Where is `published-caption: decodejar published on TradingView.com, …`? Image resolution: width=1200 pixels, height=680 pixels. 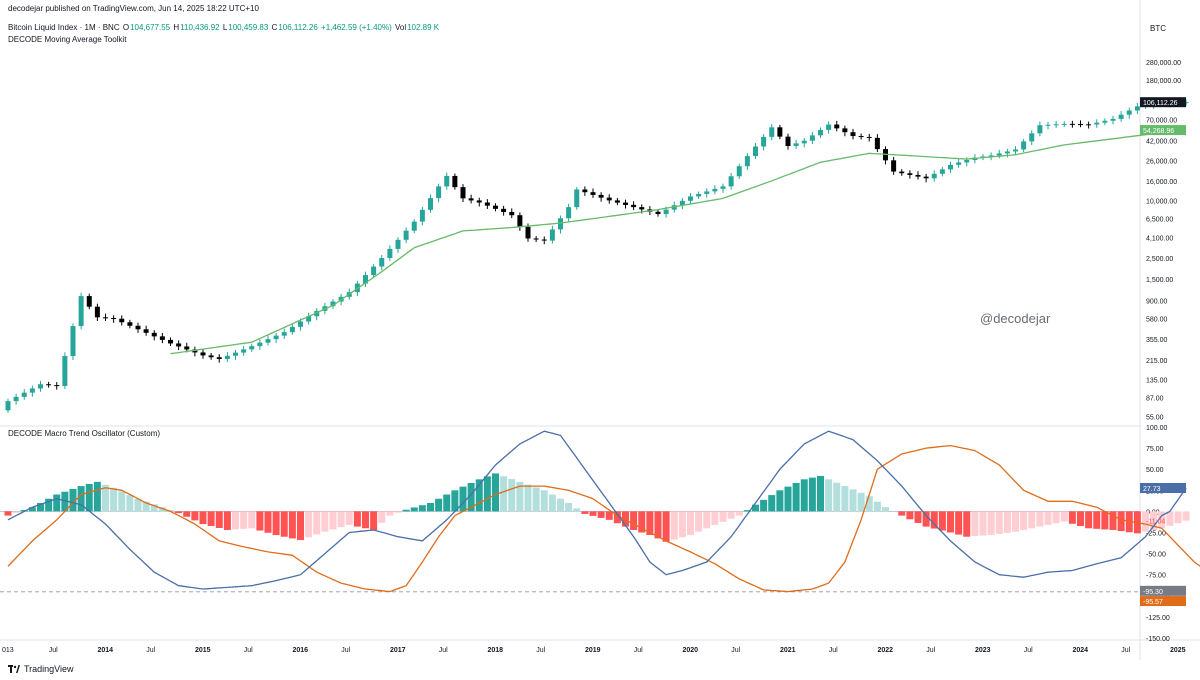
published-caption: decodejar published on TradingView.com, … is located at coordinates (133, 8).